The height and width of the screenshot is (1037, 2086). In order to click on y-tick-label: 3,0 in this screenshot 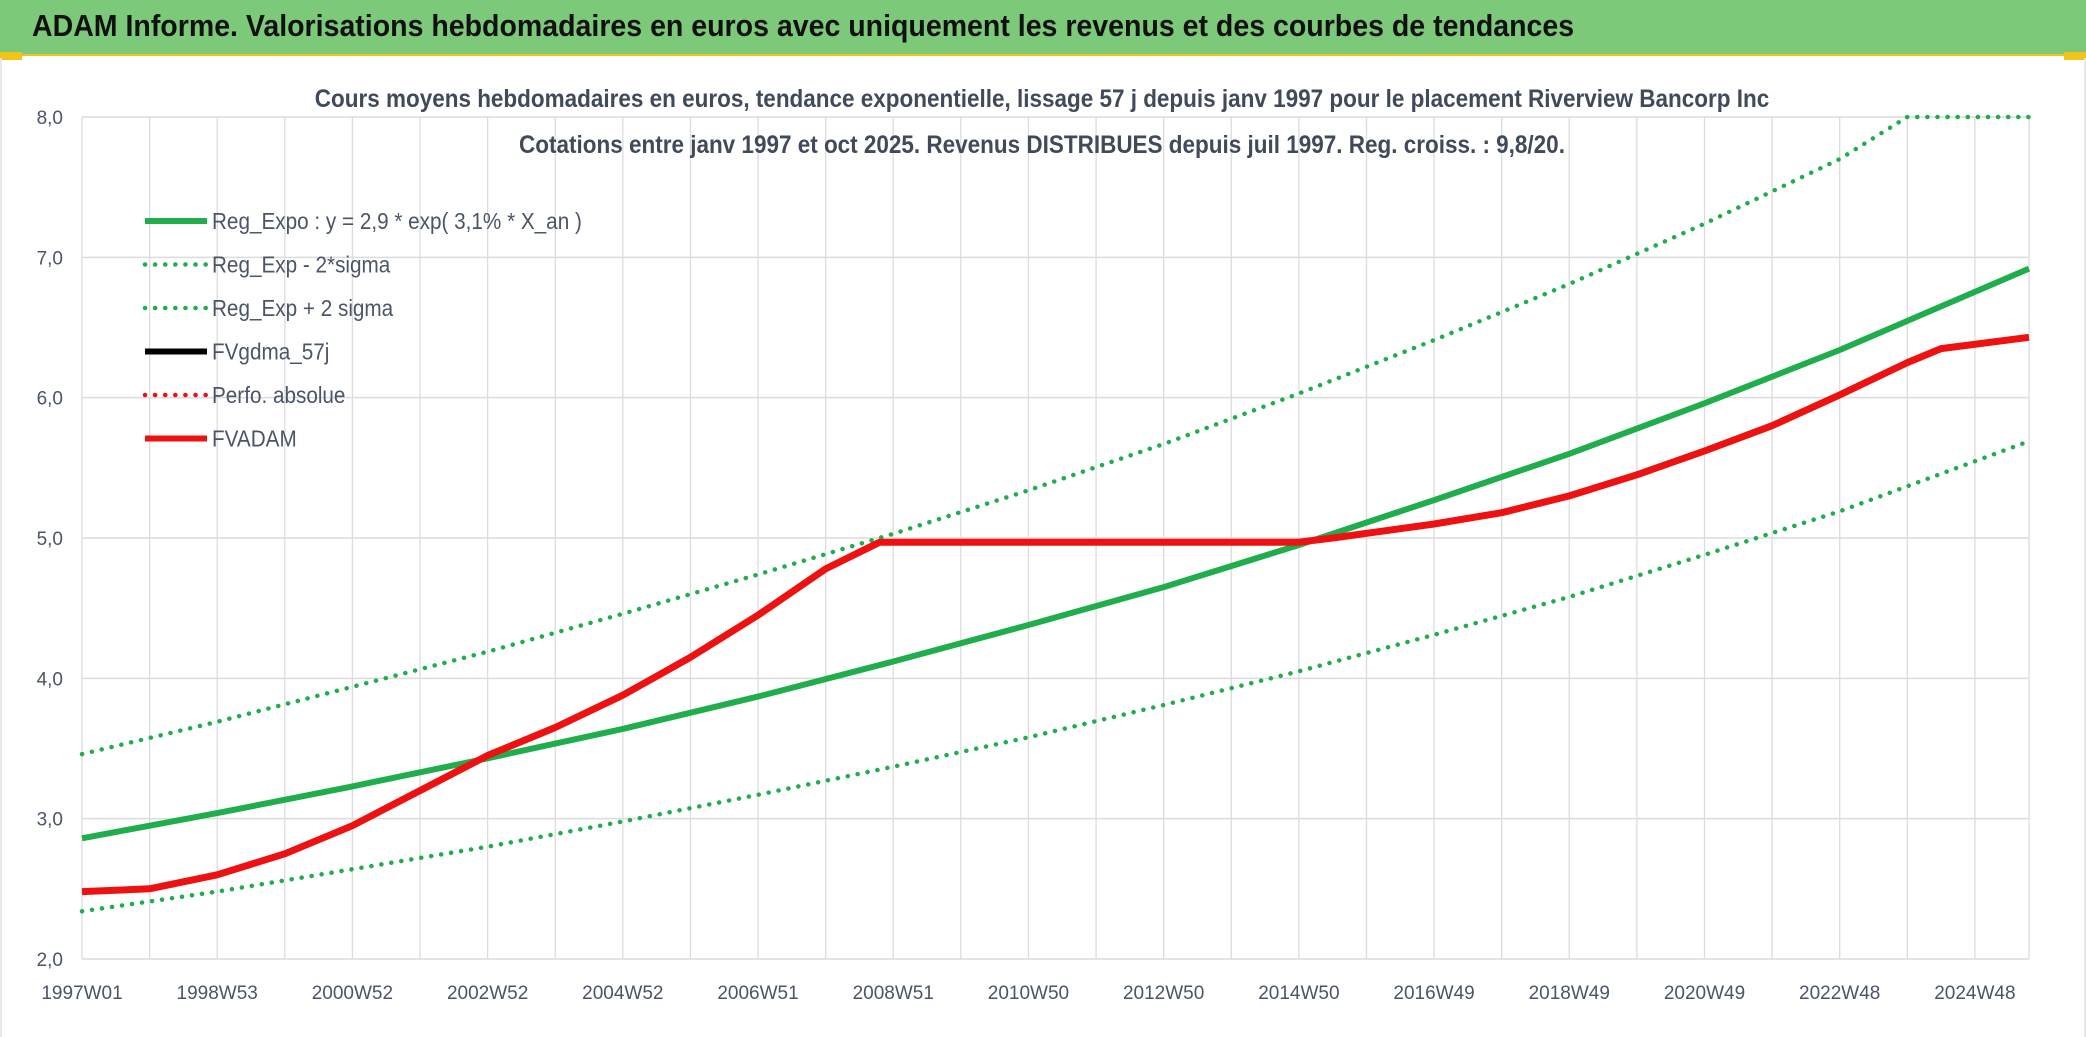, I will do `click(50, 820)`.